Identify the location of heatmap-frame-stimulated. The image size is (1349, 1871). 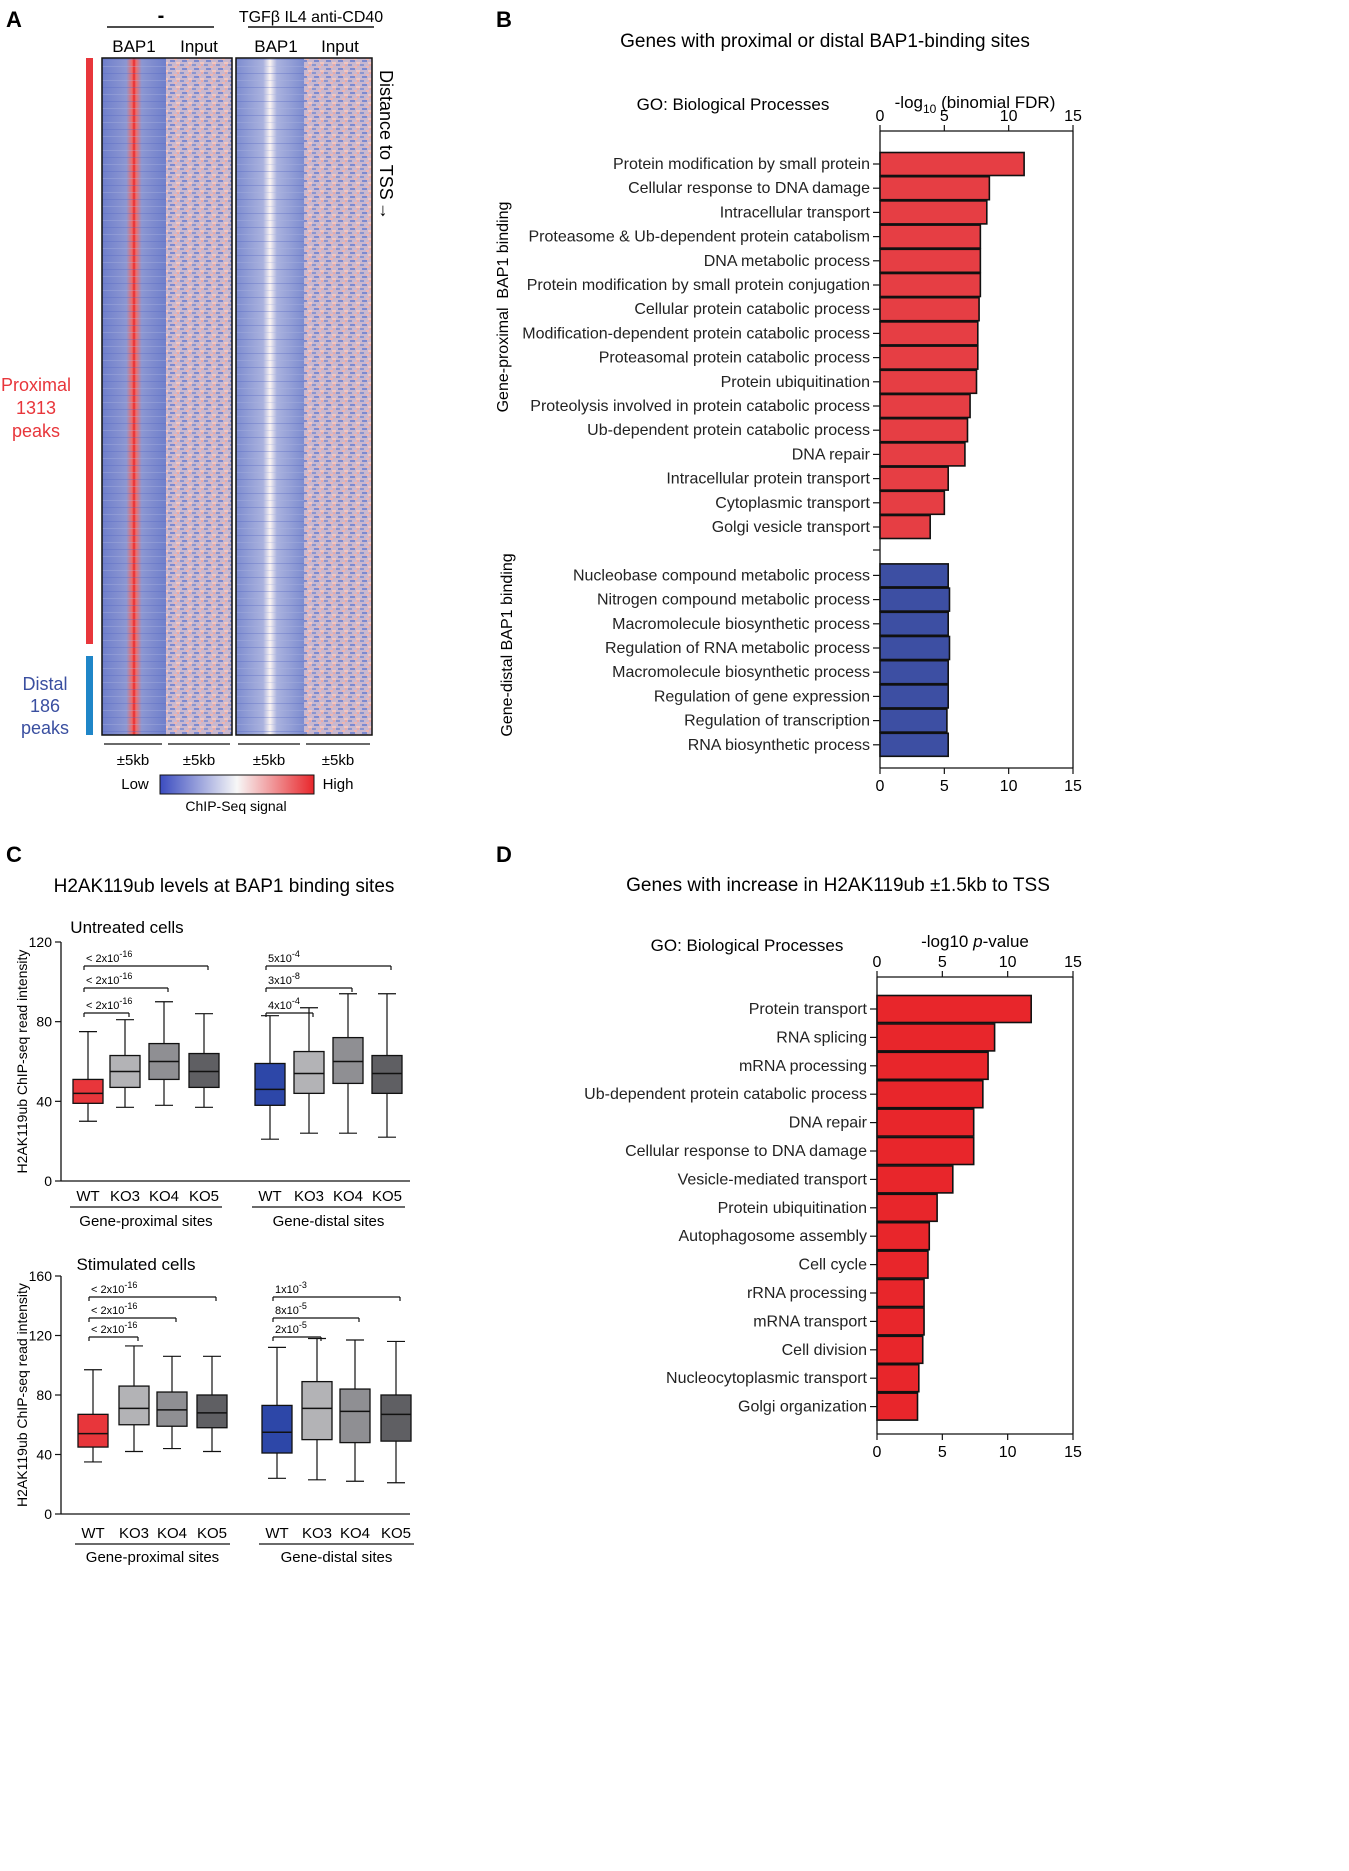
(304, 396).